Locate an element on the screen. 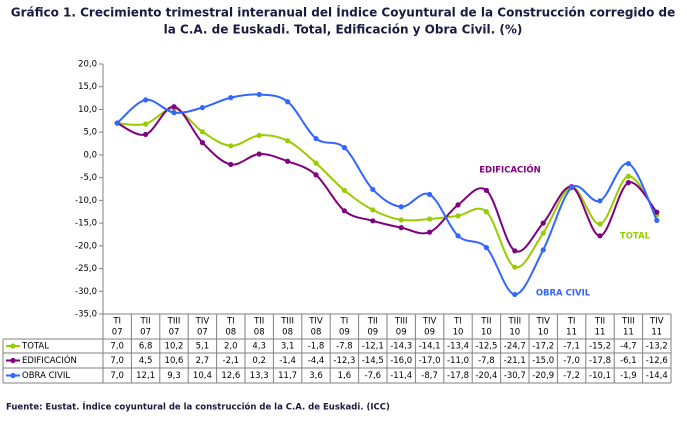 The width and height of the screenshot is (687, 422). table-cell: -6,1 is located at coordinates (628, 361).